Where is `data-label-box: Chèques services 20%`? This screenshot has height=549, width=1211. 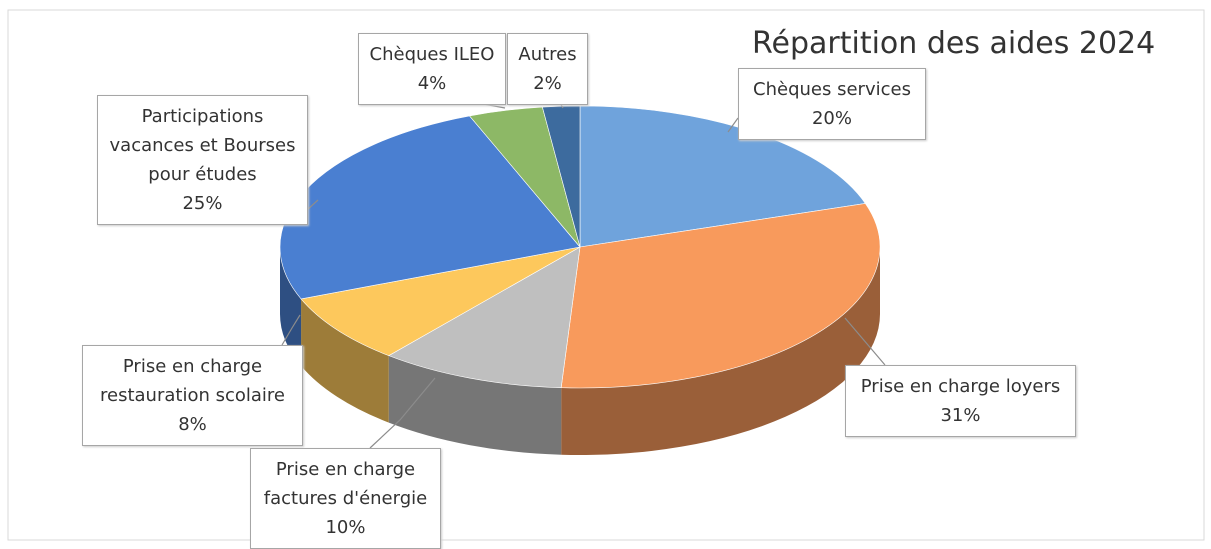
data-label-box: Chèques services 20% is located at coordinates (832, 104).